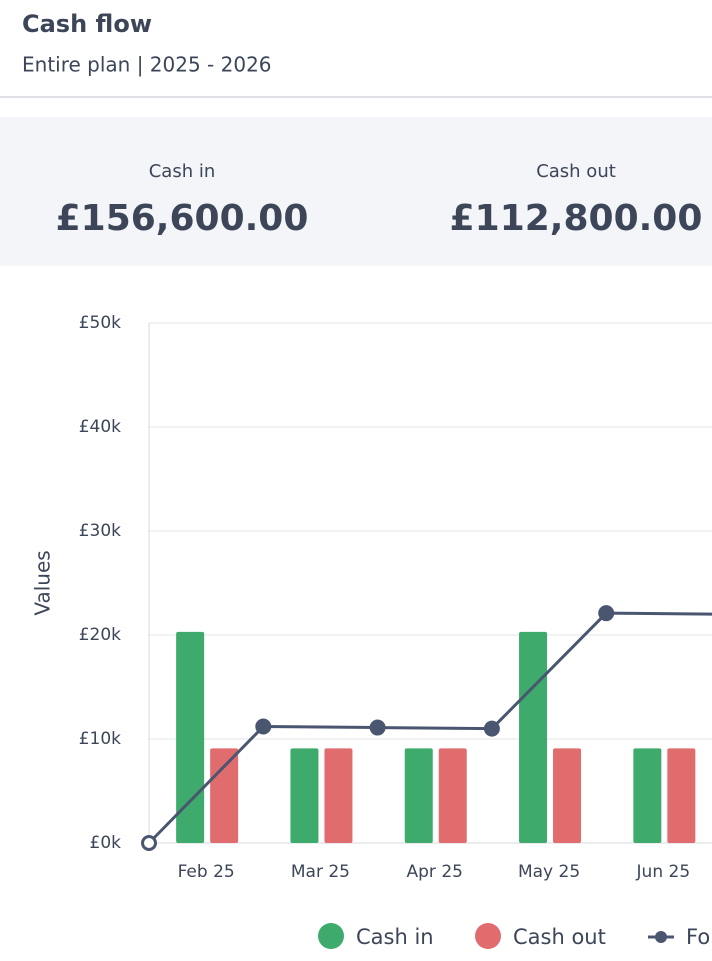 This screenshot has height=961, width=712. What do you see at coordinates (106, 843) in the screenshot?
I see `y-tick-label: £0k` at bounding box center [106, 843].